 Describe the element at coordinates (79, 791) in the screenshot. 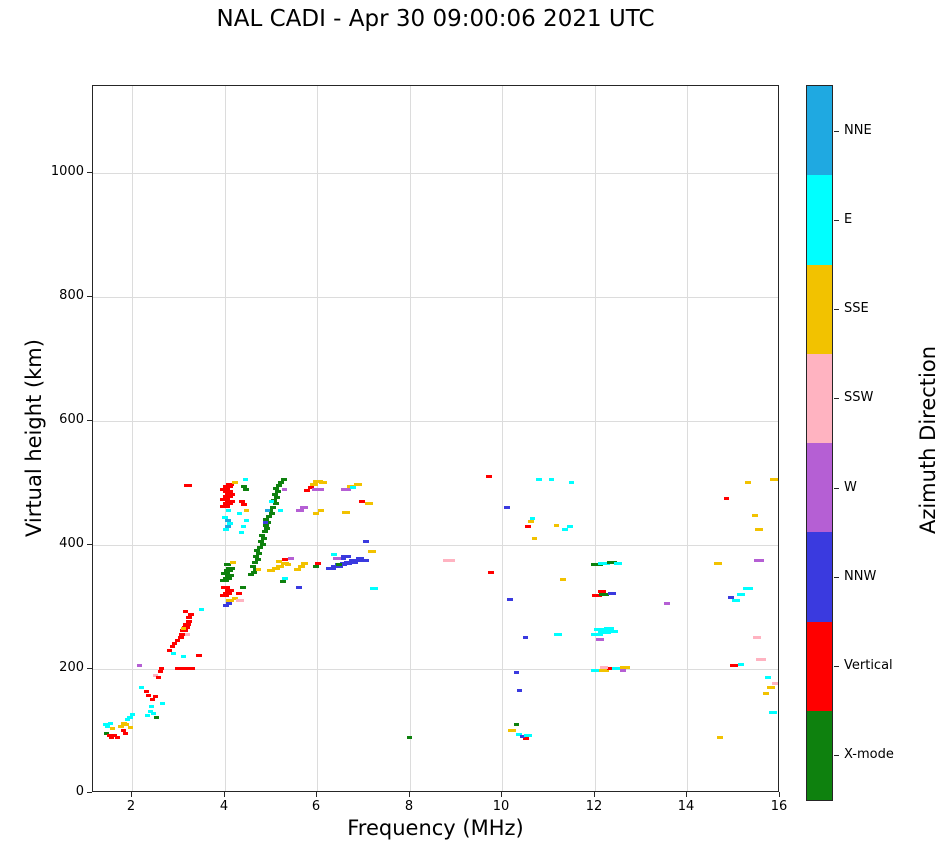

I see `y-tick-label: 0` at that location.